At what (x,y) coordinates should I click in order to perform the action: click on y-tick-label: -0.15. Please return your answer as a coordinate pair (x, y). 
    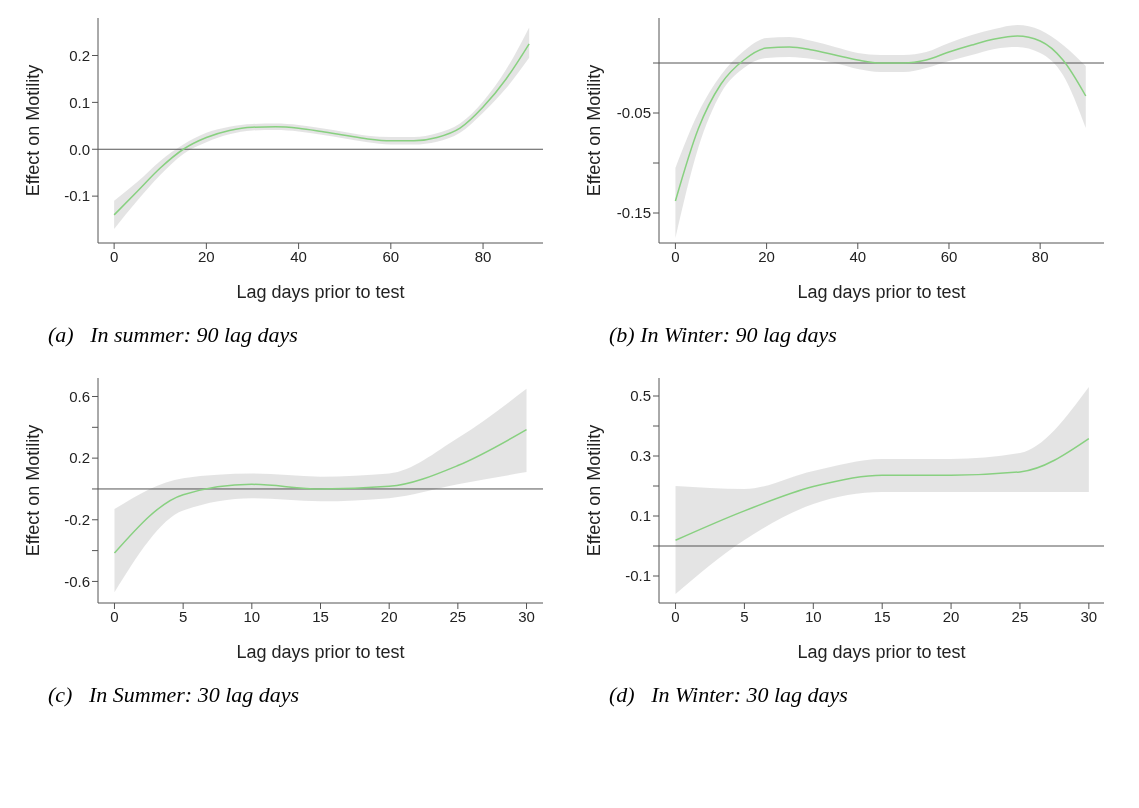
    Looking at the image, I should click on (633, 213).